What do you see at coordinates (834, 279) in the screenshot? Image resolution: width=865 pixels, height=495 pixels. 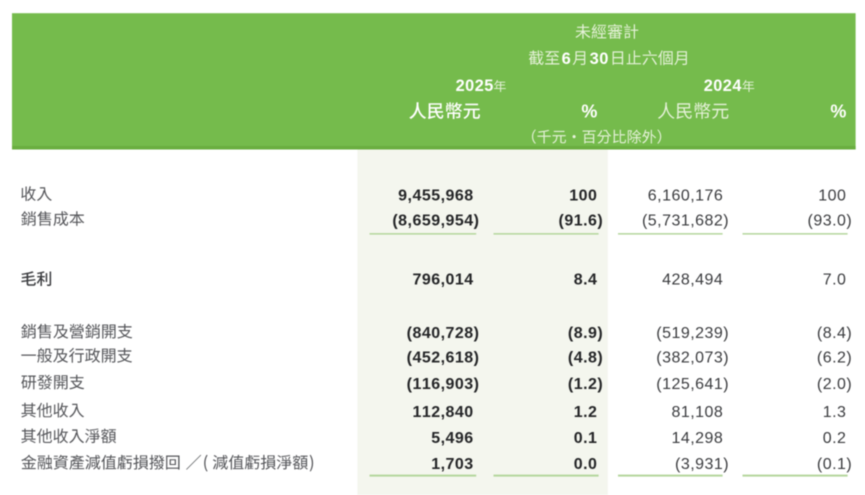 I see `svg-text: 7.0` at bounding box center [834, 279].